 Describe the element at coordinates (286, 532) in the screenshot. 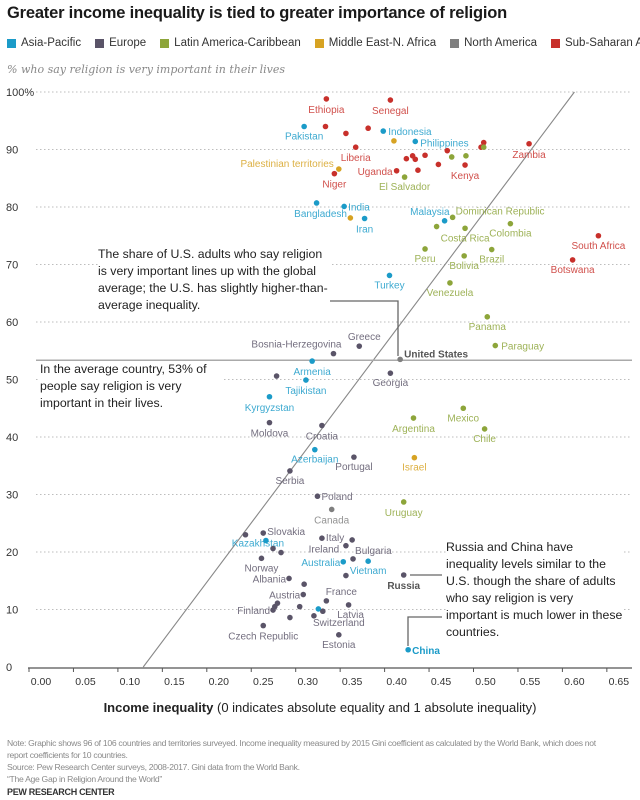

I see `data-label: Slovakia` at that location.